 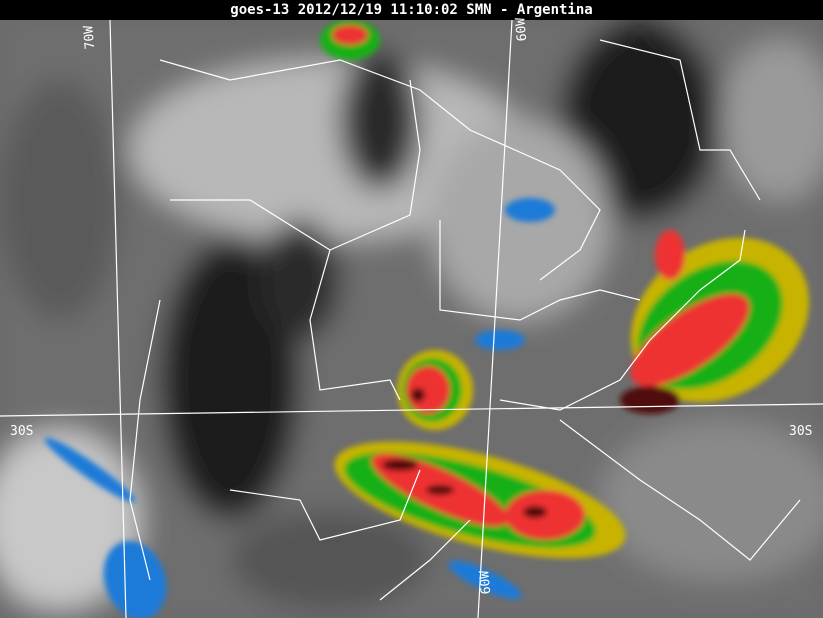 I want to click on storm-south, so click(x=480, y=500).